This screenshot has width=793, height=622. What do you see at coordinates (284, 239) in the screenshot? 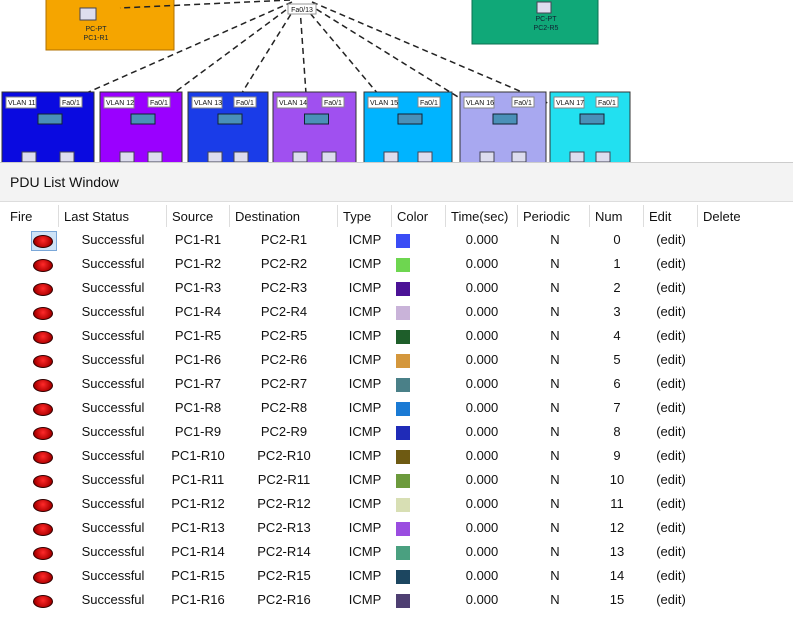
I see `destination: PC2-R1` at bounding box center [284, 239].